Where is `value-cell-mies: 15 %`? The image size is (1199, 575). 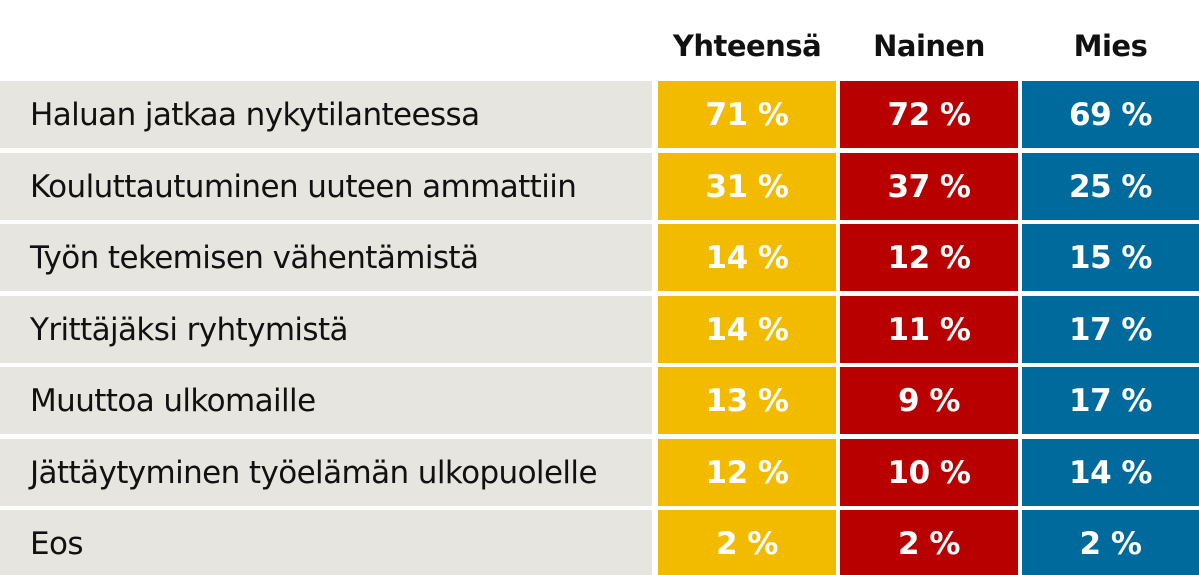 value-cell-mies: 15 % is located at coordinates (1110, 257).